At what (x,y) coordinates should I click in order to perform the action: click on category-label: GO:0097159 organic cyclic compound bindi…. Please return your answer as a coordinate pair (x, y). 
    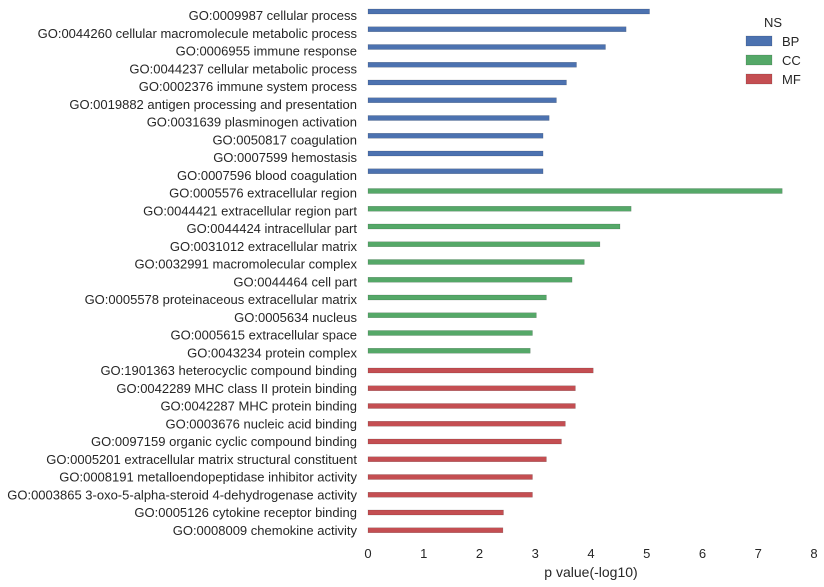
    Looking at the image, I should click on (224, 441).